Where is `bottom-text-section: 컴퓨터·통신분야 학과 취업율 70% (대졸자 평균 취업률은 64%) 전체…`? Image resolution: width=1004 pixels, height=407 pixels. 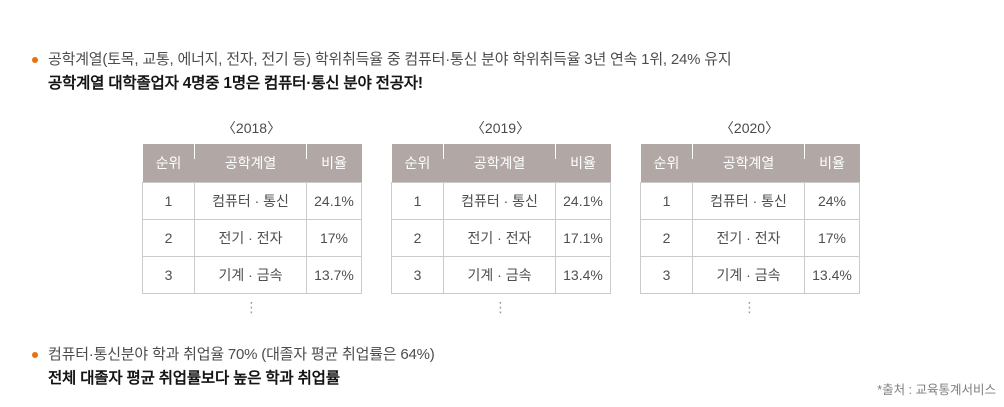
bottom-text-section: 컴퓨터·통신분야 학과 취업율 70% (대졸자 평균 취업률은 64%) 전체… is located at coordinates (233, 367).